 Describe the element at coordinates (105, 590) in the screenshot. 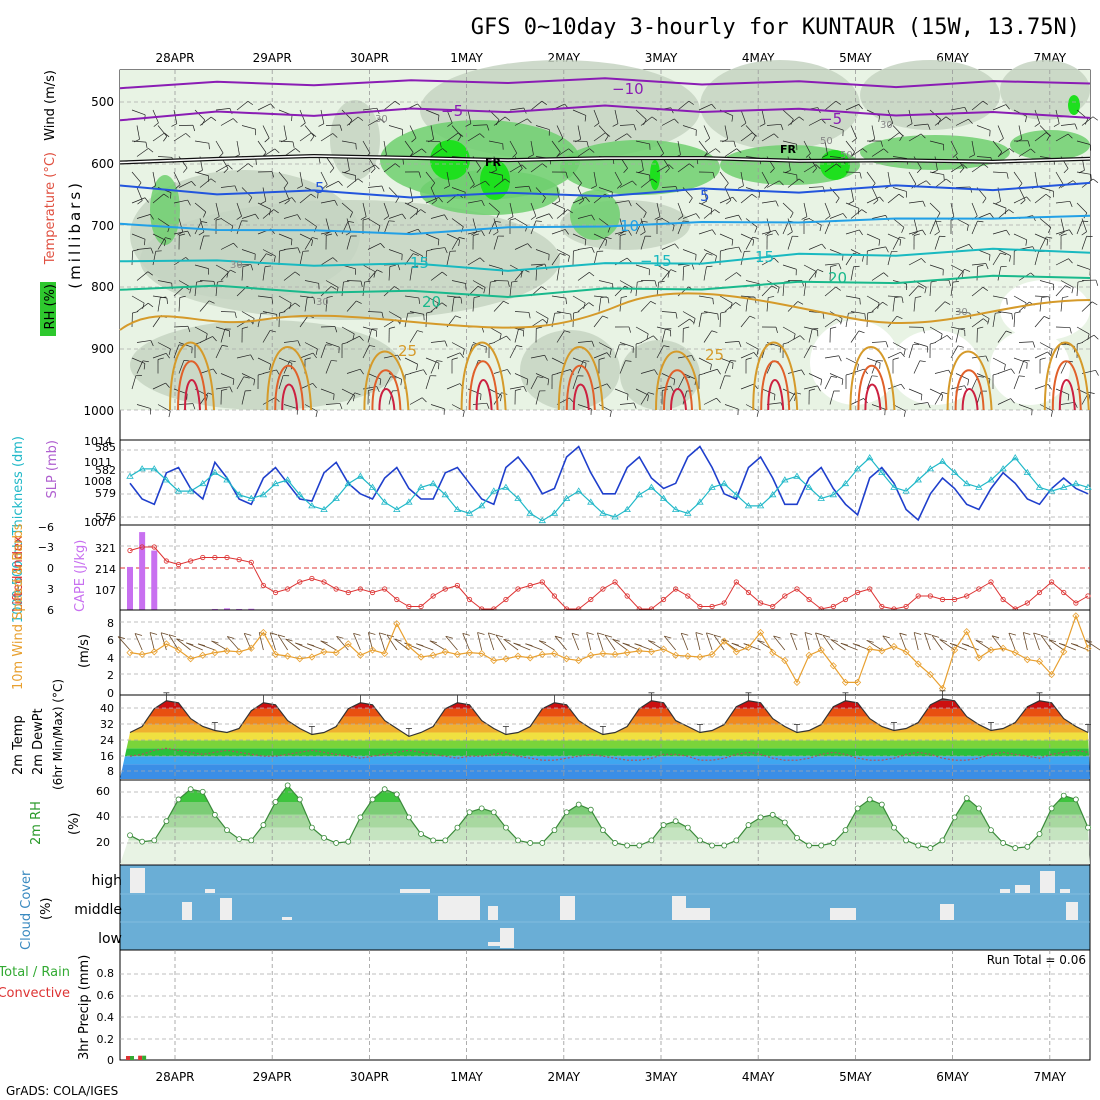

I see `cape-tick: 107` at that location.